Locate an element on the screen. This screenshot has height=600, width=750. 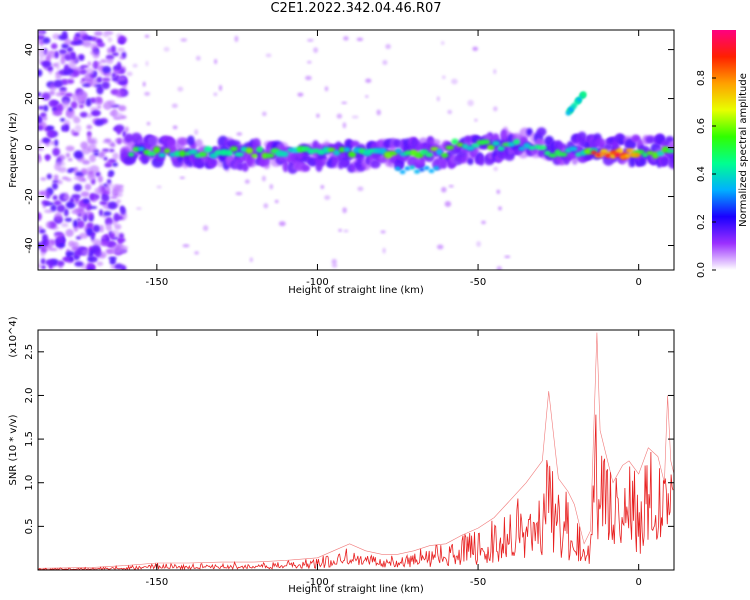
snr-x-axis-label: Height of straight line (km) is located at coordinates (356, 589).